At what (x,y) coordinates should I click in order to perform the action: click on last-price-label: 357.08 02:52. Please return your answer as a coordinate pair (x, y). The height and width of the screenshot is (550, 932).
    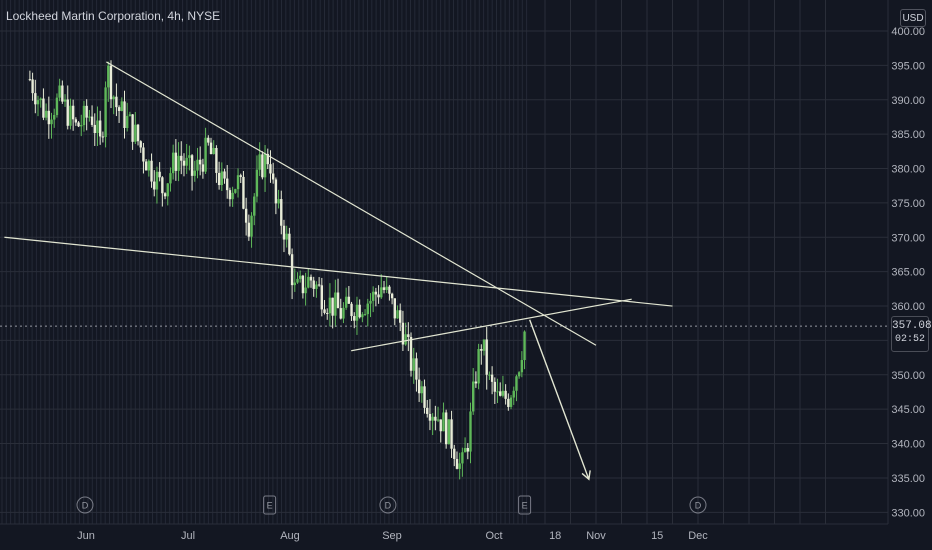
    Looking at the image, I should click on (911, 334).